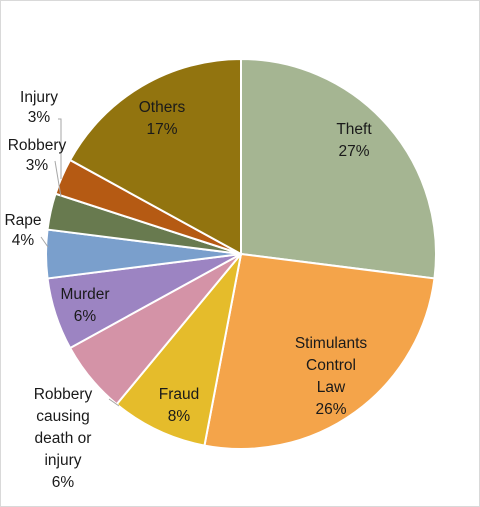 Image resolution: width=480 pixels, height=507 pixels. I want to click on slice-label-line: 17%, so click(161, 129).